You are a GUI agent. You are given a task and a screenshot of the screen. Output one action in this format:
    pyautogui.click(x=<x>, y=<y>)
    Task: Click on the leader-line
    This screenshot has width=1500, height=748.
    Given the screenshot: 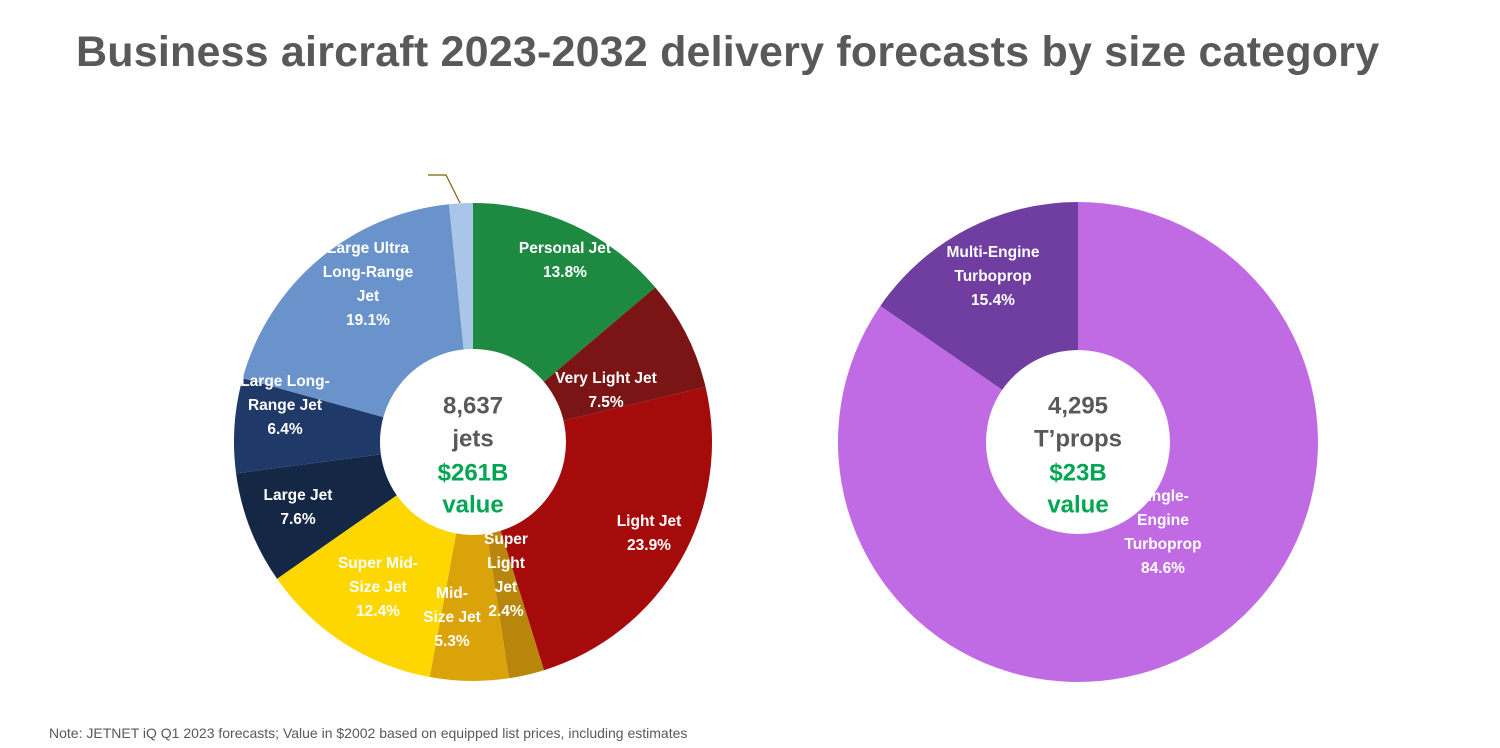 What is the action you would take?
    pyautogui.click(x=444, y=189)
    